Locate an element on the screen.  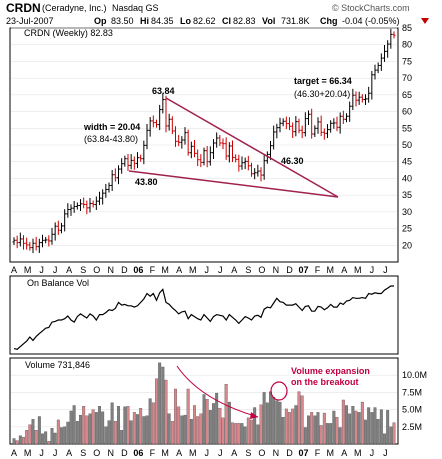
price-tick-label: 40 is located at coordinates (407, 178).